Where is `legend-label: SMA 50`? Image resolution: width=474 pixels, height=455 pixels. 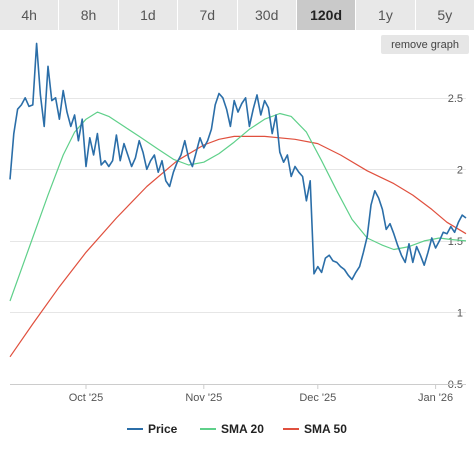
legend-label: SMA 50 is located at coordinates (325, 429).